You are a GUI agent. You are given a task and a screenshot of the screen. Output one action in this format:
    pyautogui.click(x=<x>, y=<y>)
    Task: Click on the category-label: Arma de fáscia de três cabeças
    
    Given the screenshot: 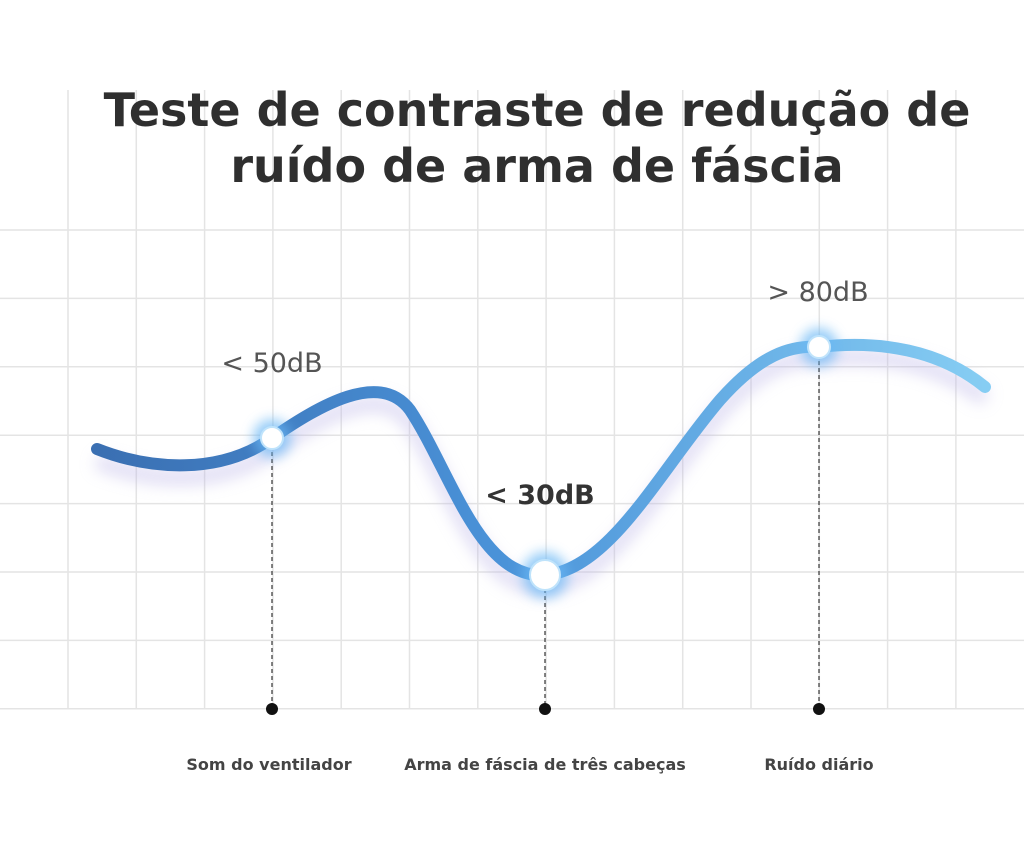 What is the action you would take?
    pyautogui.click(x=545, y=764)
    